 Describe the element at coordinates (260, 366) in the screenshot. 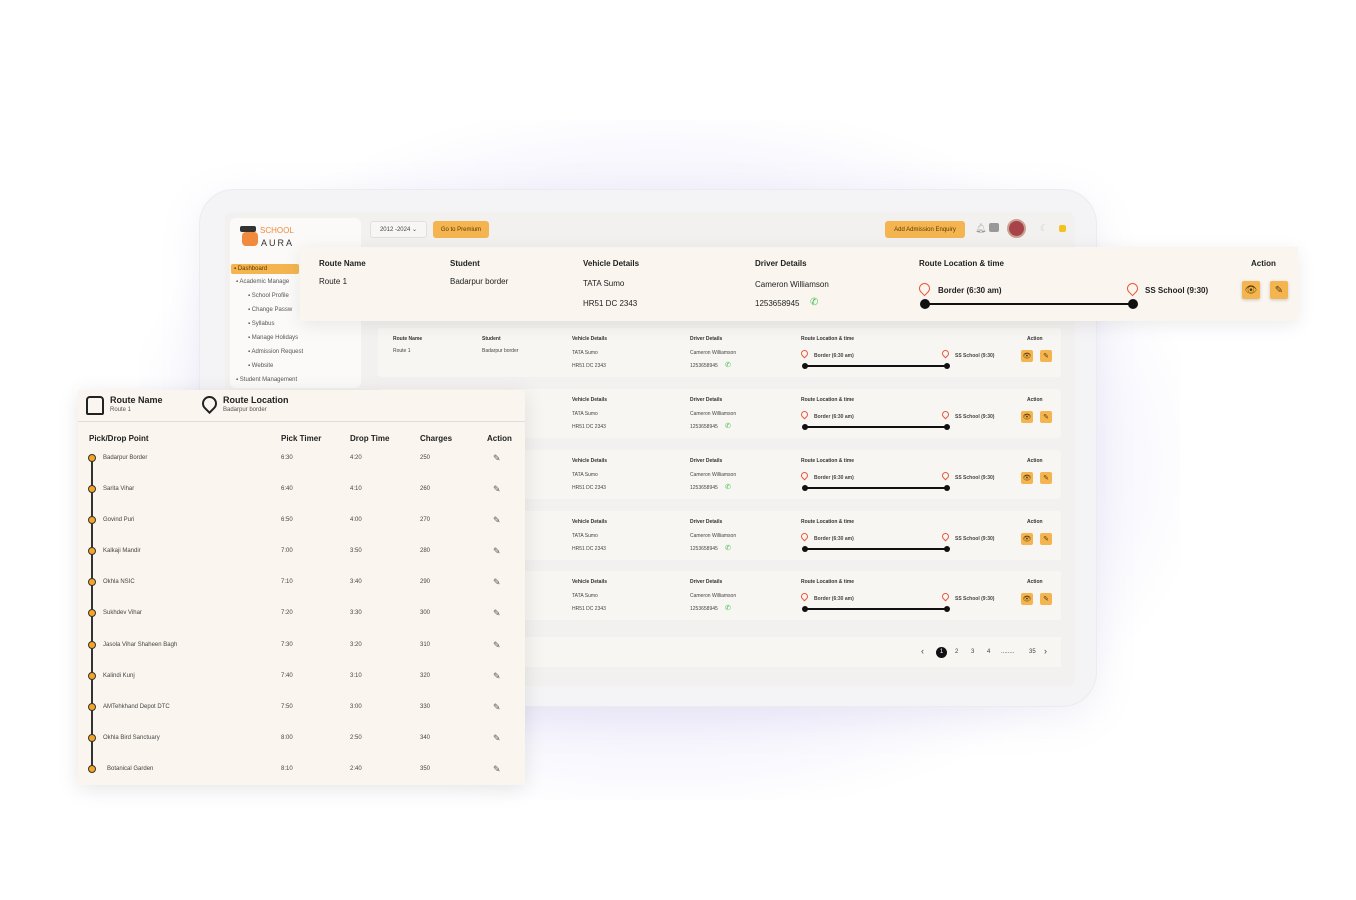

I see `sidebar-item: ▪ Website` at that location.